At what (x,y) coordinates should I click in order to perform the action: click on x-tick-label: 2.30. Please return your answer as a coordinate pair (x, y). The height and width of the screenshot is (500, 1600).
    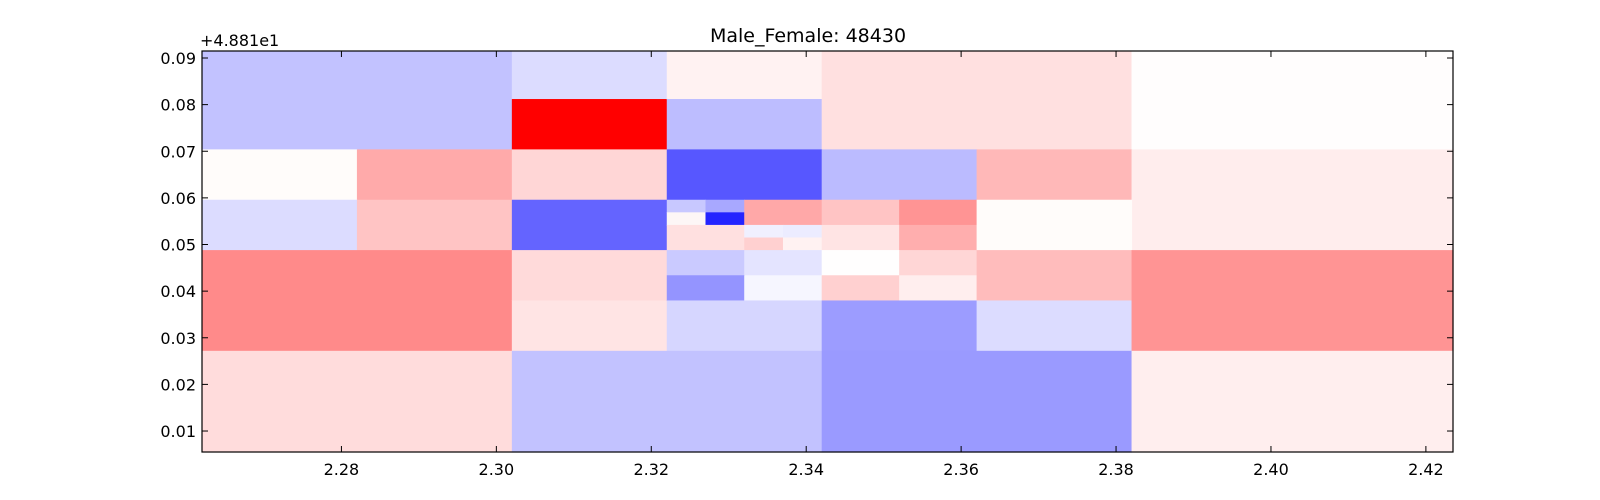
    Looking at the image, I should click on (497, 469).